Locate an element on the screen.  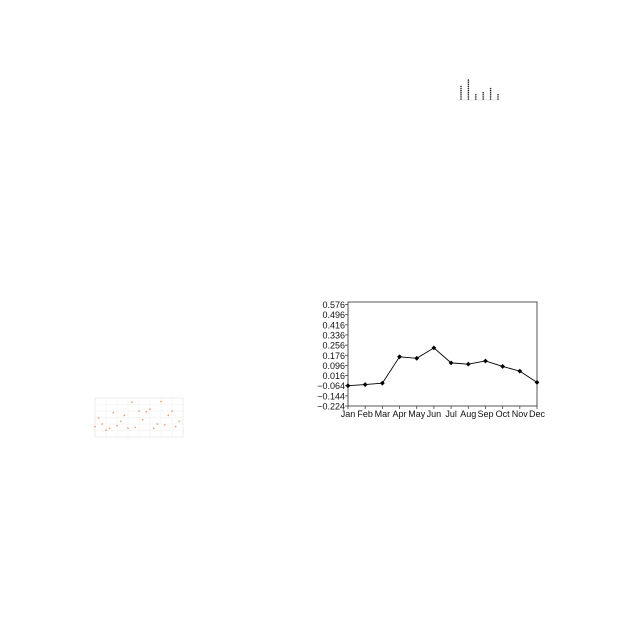
x-tick-label: Aug is located at coordinates (468, 414).